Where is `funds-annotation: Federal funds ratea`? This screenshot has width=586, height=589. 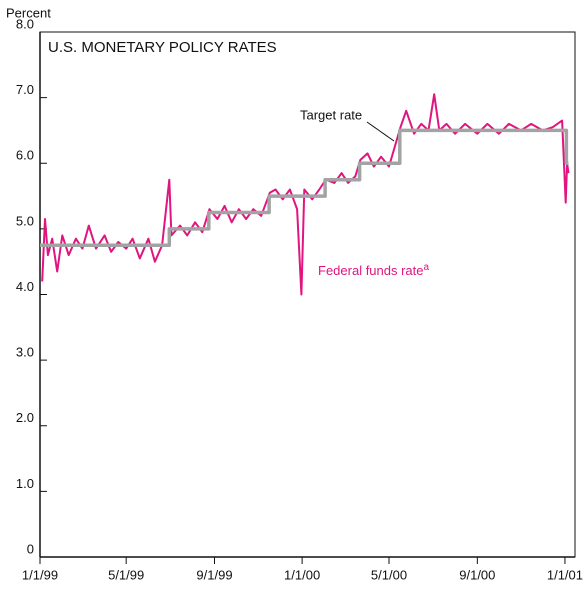 funds-annotation: Federal funds ratea is located at coordinates (374, 270).